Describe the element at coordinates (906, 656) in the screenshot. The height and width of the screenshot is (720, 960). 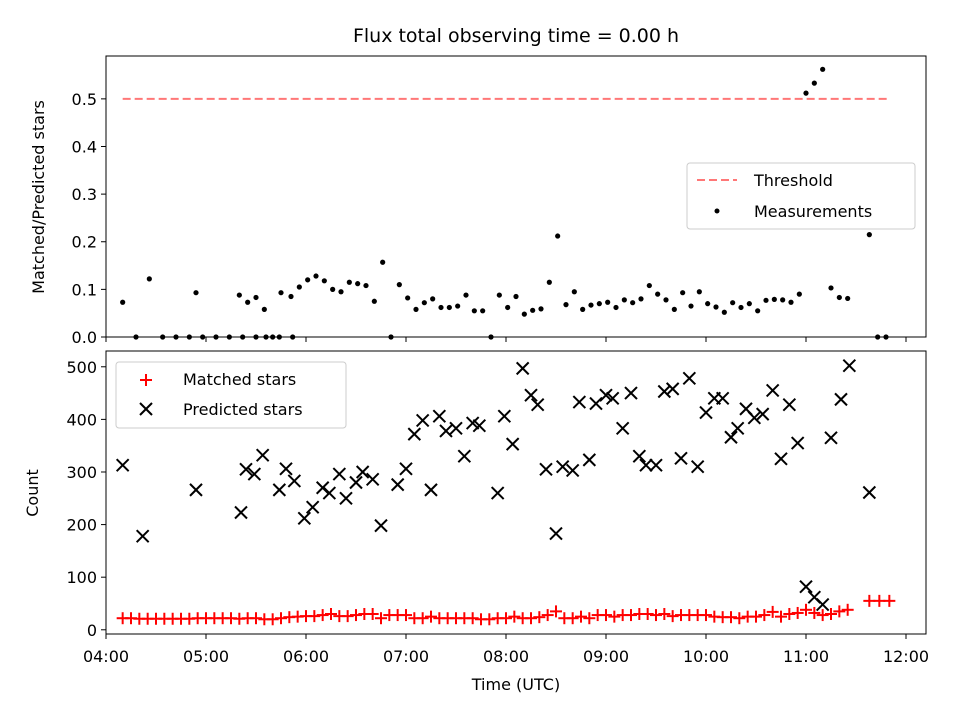
I see `bottom-x-tick-label: 12:00` at that location.